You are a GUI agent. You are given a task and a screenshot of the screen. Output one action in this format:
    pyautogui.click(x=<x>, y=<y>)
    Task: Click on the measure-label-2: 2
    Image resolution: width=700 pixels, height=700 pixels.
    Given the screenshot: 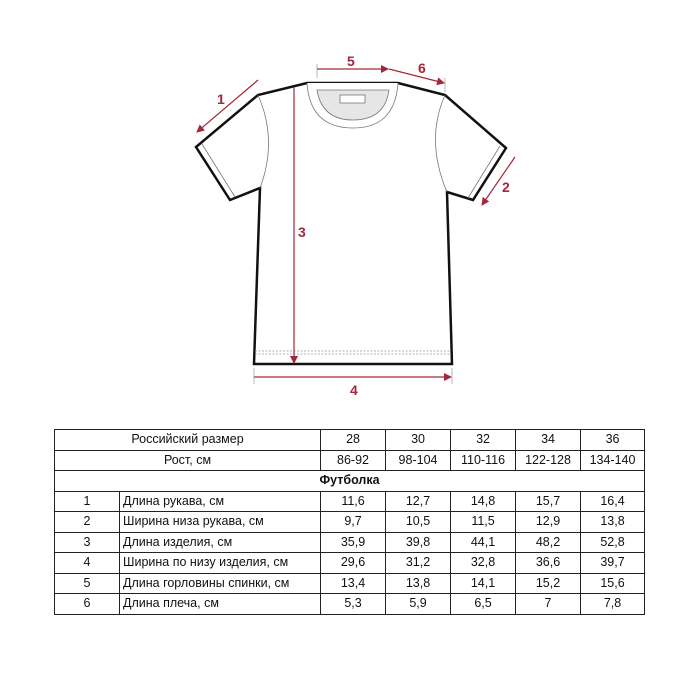 What is the action you would take?
    pyautogui.click(x=506, y=187)
    